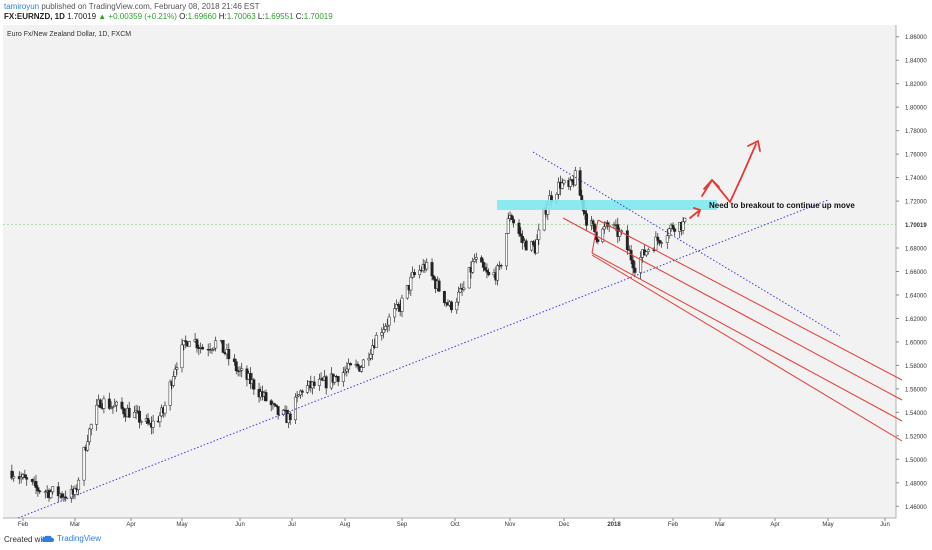  Describe the element at coordinates (564, 525) in the screenshot. I see `x-tick-label: Dec` at that location.